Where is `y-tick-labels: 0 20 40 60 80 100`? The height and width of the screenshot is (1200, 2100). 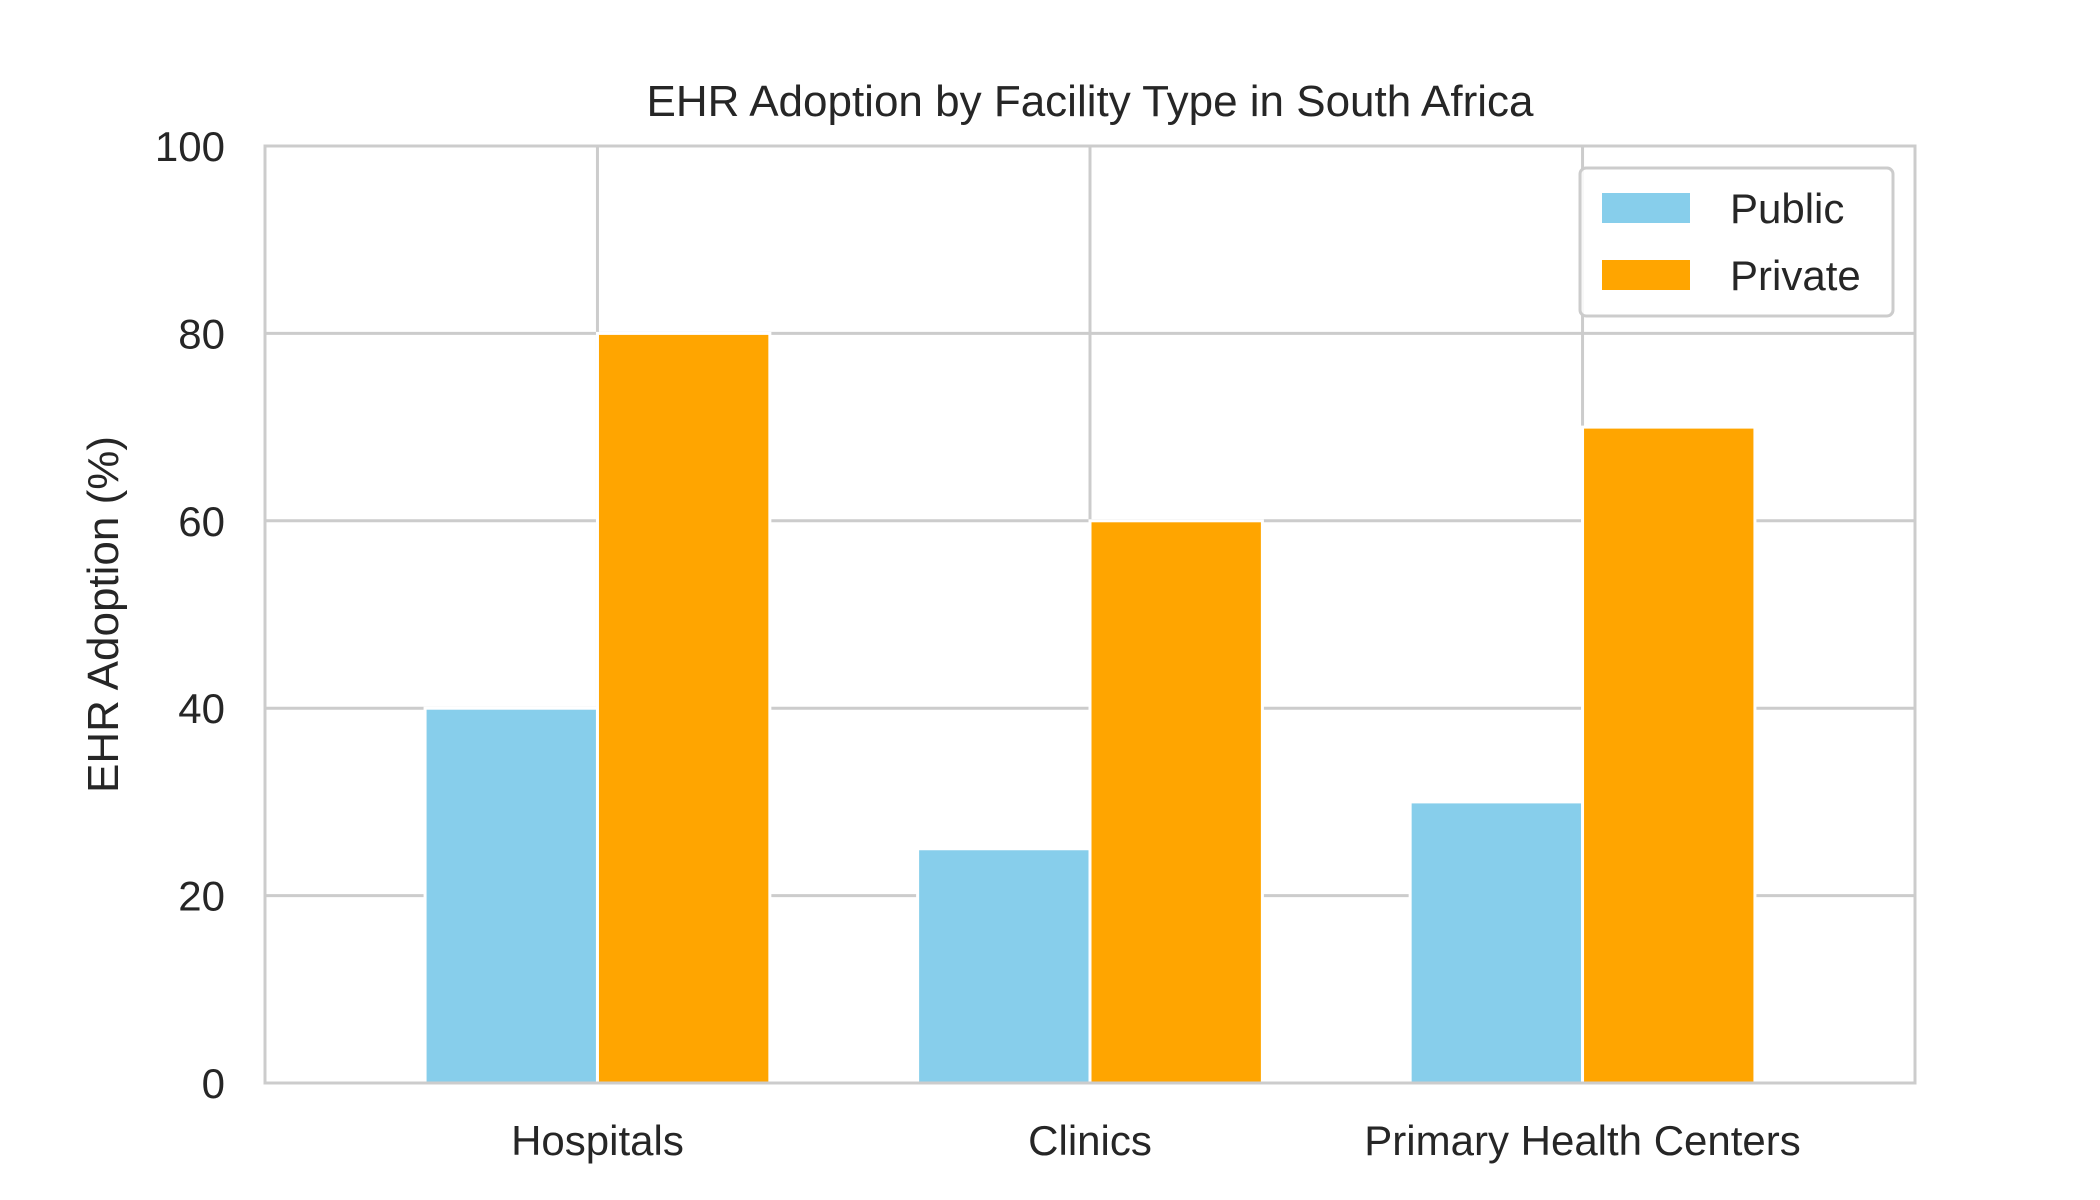 y-tick-labels: 0 20 40 60 80 100 is located at coordinates (190, 615).